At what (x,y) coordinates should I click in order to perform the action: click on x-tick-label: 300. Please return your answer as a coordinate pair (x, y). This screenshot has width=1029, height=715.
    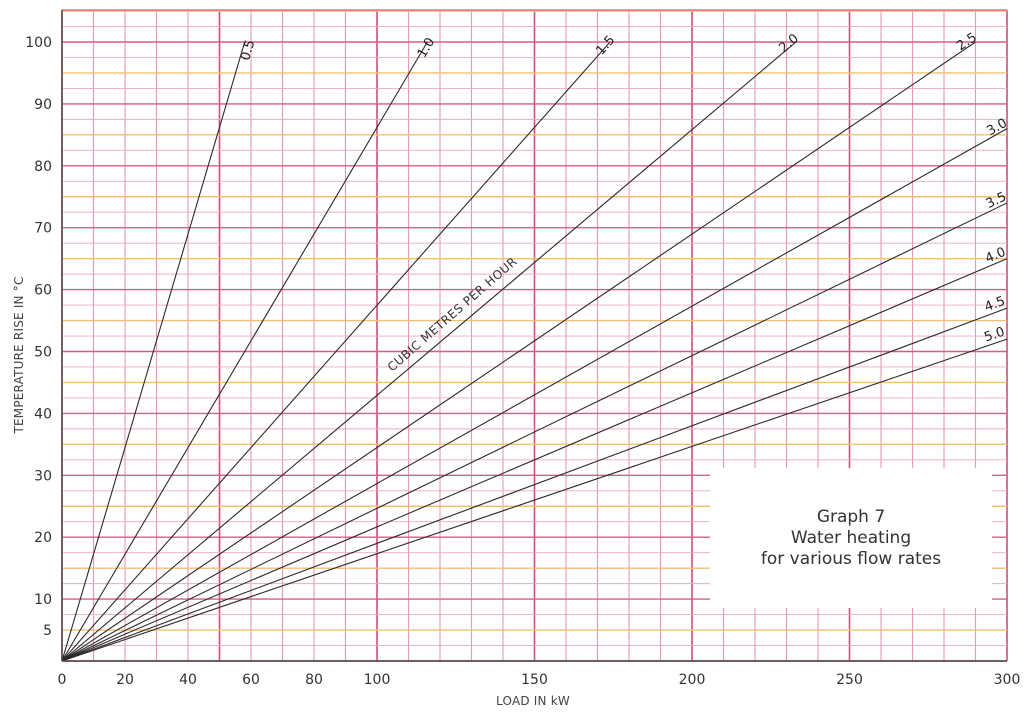
    Looking at the image, I should click on (1007, 680).